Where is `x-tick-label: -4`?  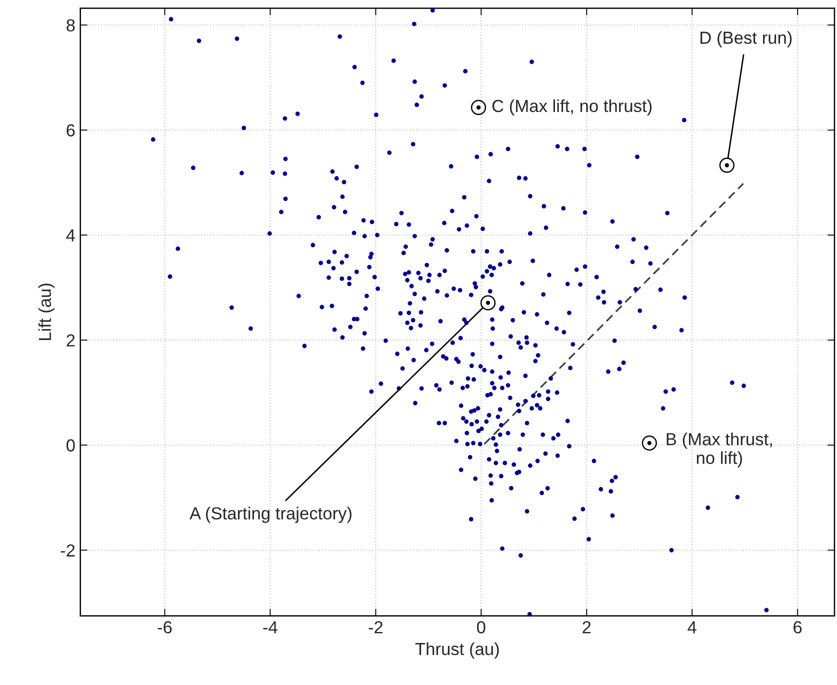
x-tick-label: -4 is located at coordinates (270, 627).